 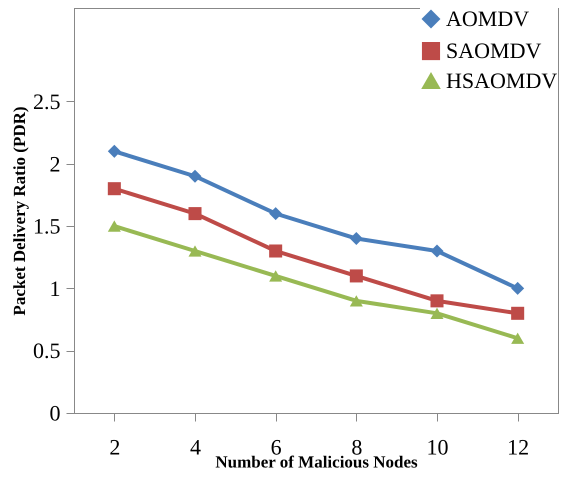 I want to click on x-tick-label: 8, so click(x=356, y=447).